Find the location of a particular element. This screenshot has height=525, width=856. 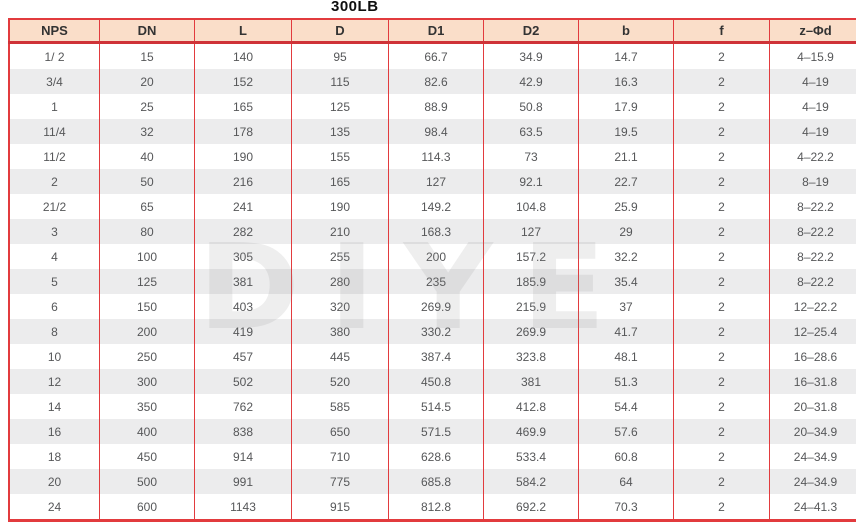

table-cell: 157.2 is located at coordinates (531, 256).